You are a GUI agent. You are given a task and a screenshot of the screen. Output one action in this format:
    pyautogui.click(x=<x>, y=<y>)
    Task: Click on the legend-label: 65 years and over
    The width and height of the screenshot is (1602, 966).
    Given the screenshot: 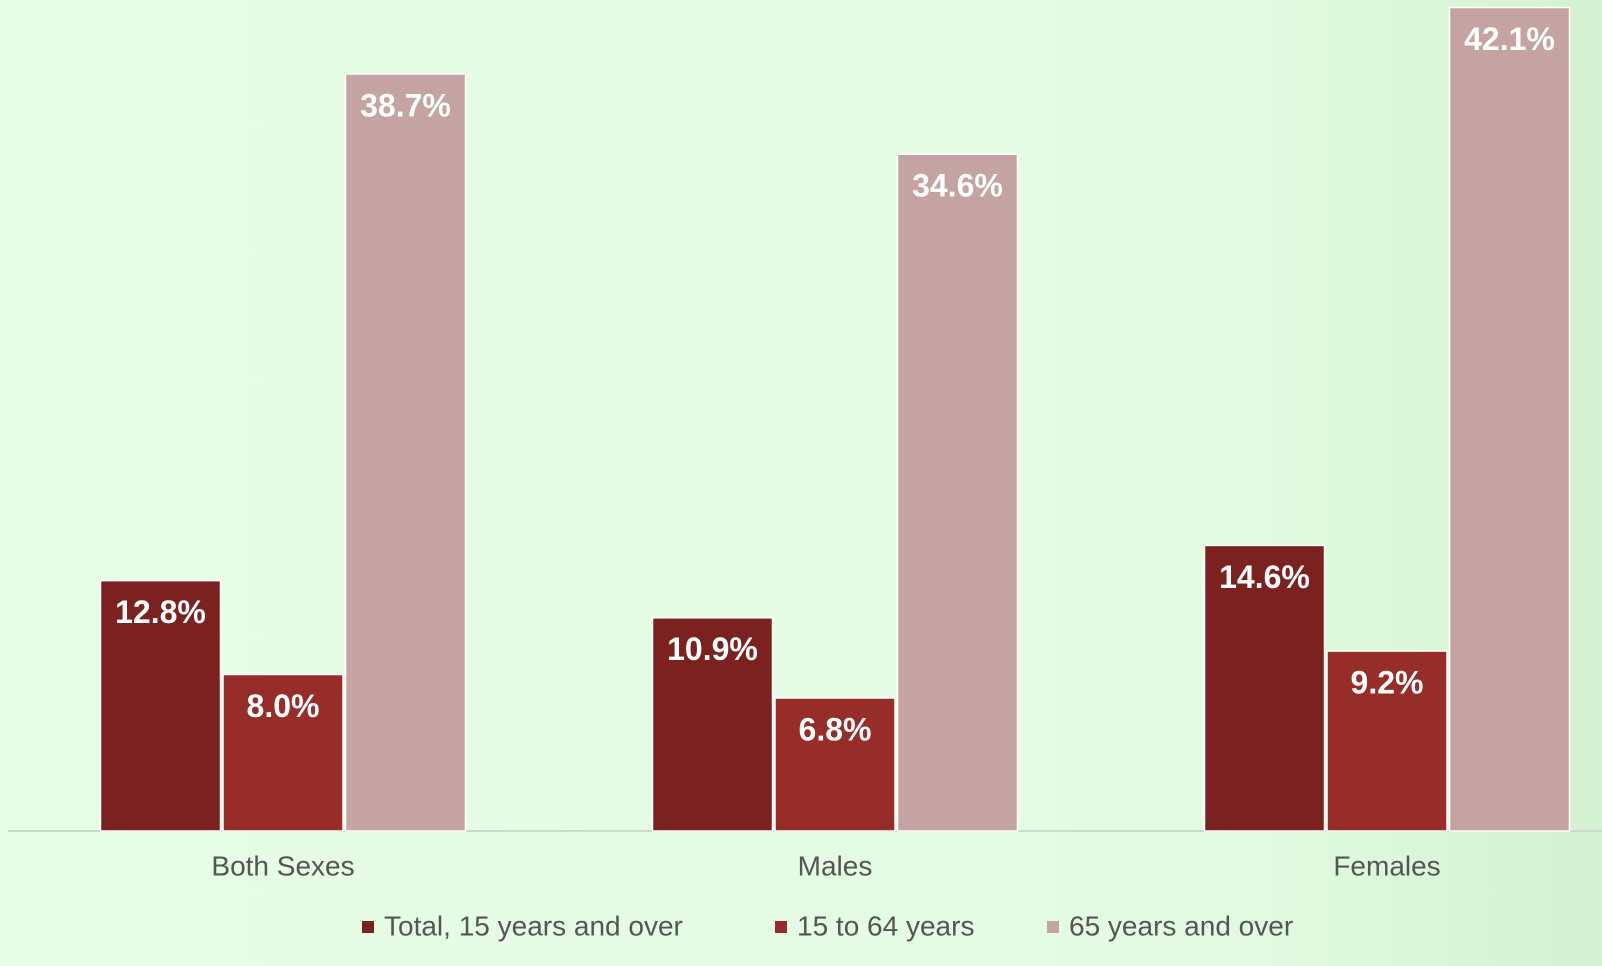 What is the action you would take?
    pyautogui.click(x=1181, y=925)
    